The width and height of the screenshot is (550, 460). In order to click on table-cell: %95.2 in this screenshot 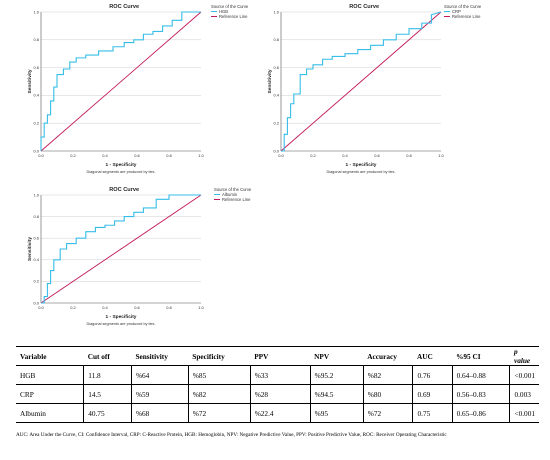, I will do `click(337, 375)`.